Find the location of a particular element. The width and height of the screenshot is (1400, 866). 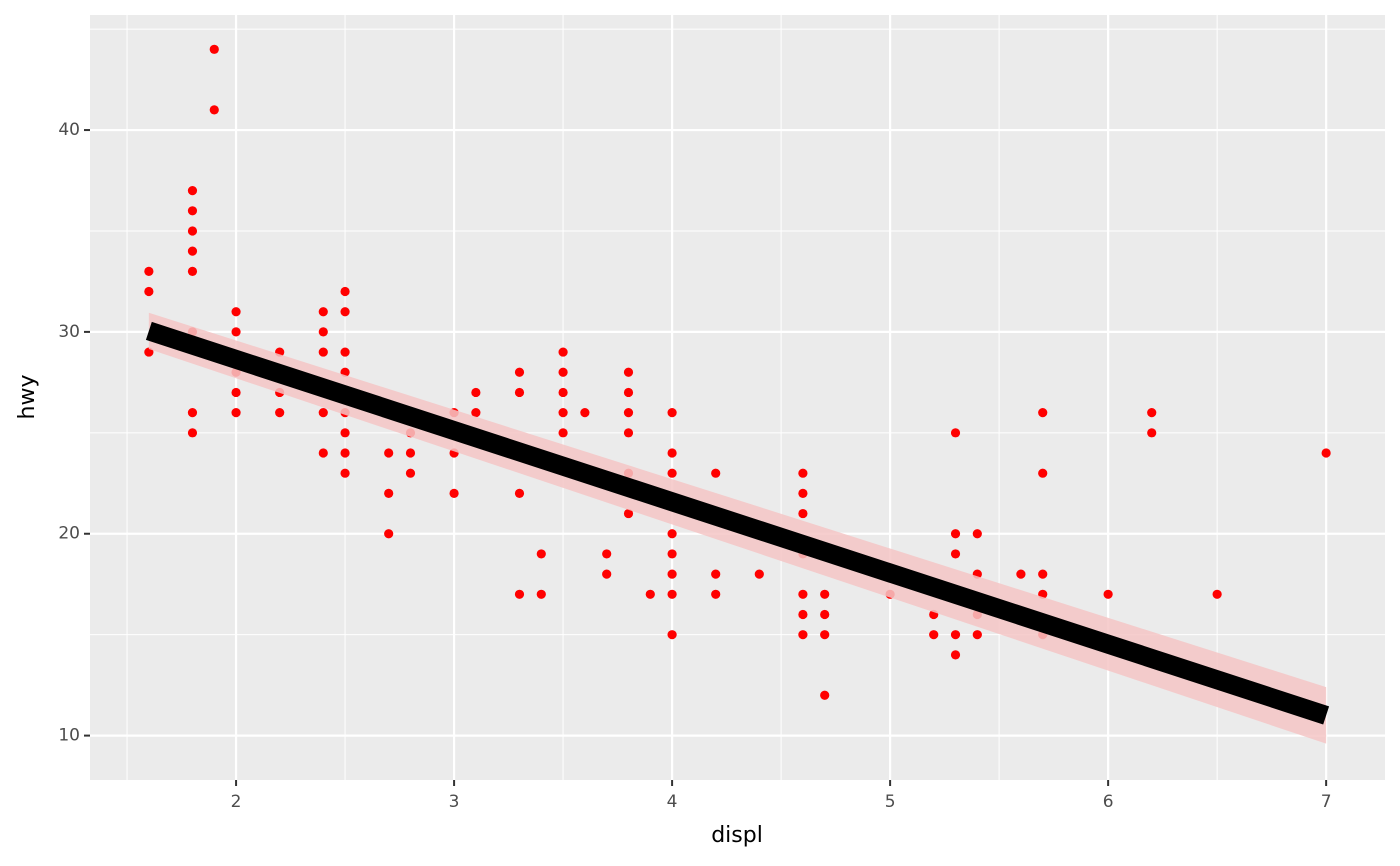

x-tick-label: 7 is located at coordinates (1326, 802).